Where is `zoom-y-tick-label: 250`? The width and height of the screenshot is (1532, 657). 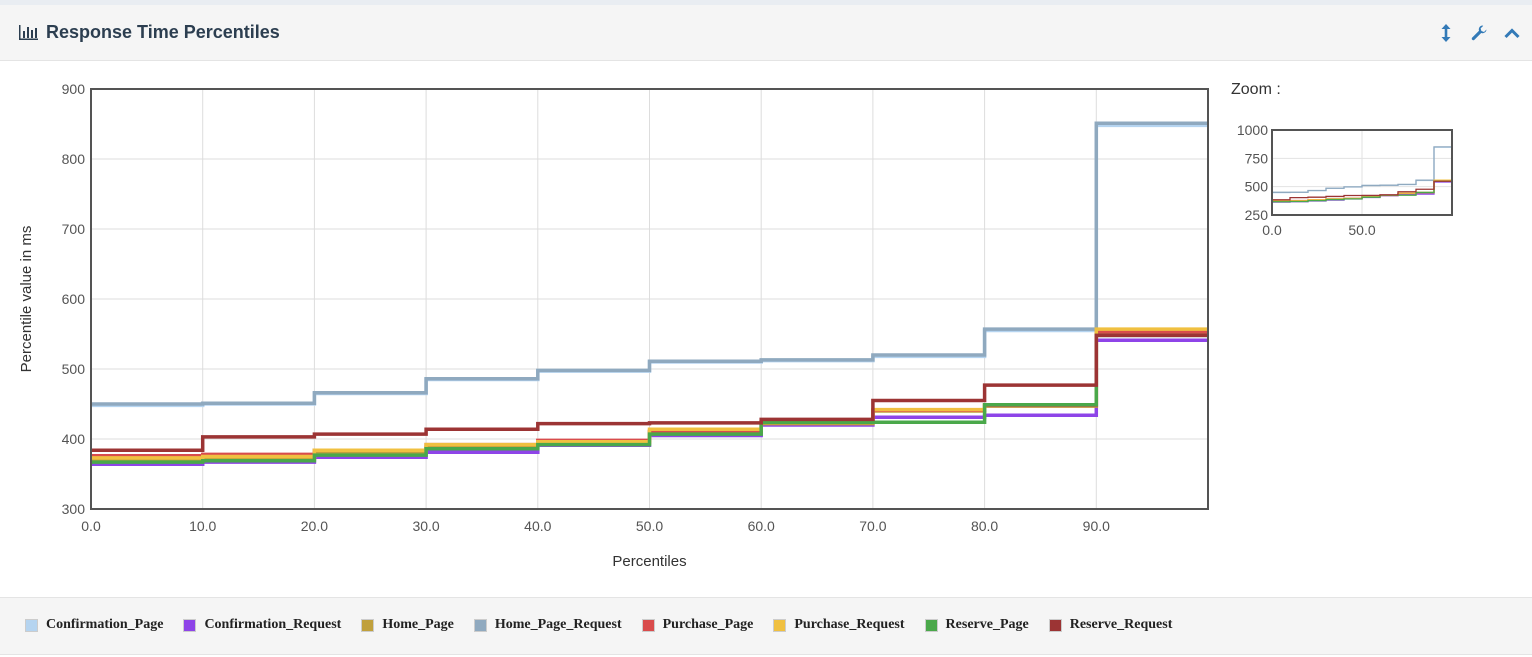
zoom-y-tick-label: 250 is located at coordinates (1257, 215).